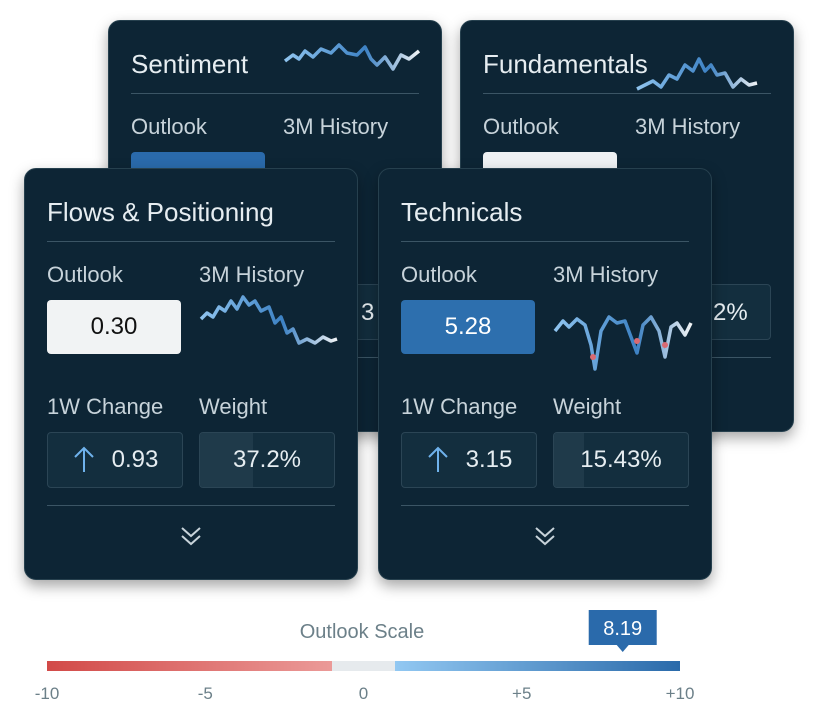 Image resolution: width=829 pixels, height=706 pixels. I want to click on change-box: 0.93, so click(115, 460).